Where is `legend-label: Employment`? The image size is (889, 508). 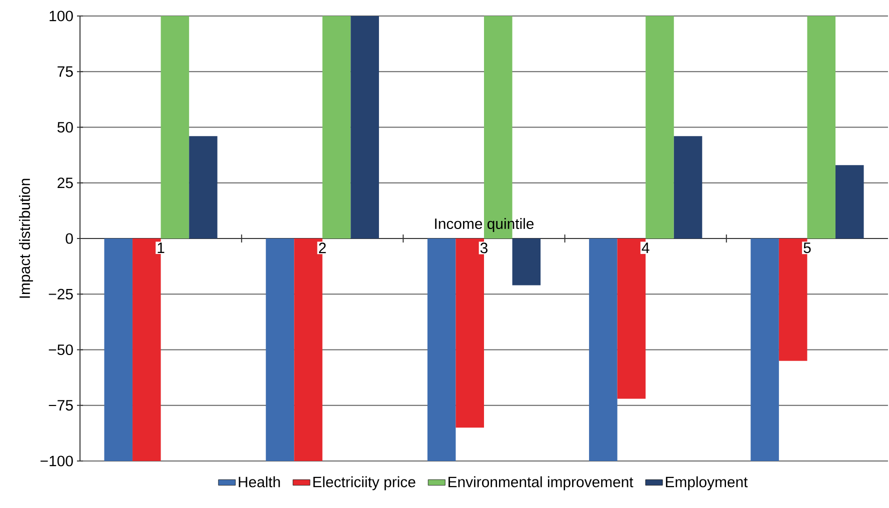
legend-label: Employment is located at coordinates (707, 483).